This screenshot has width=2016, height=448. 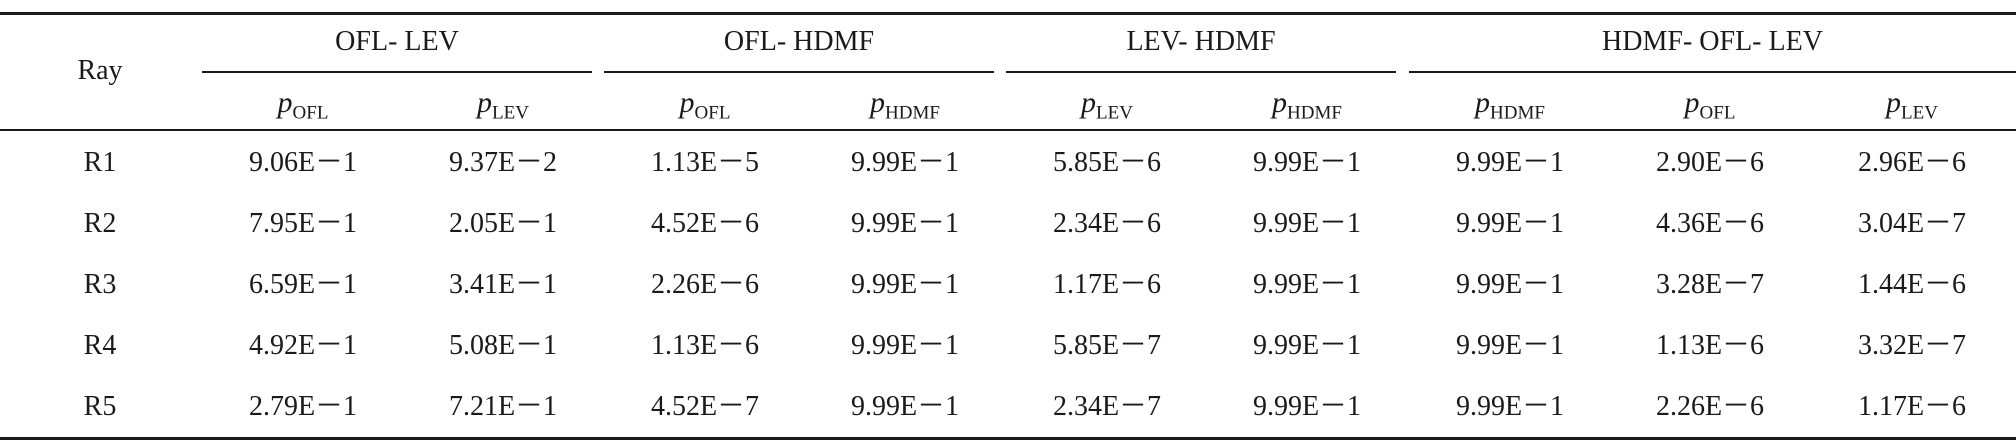 I want to click on table-cell: 3.32E－7, so click(x=1912, y=345).